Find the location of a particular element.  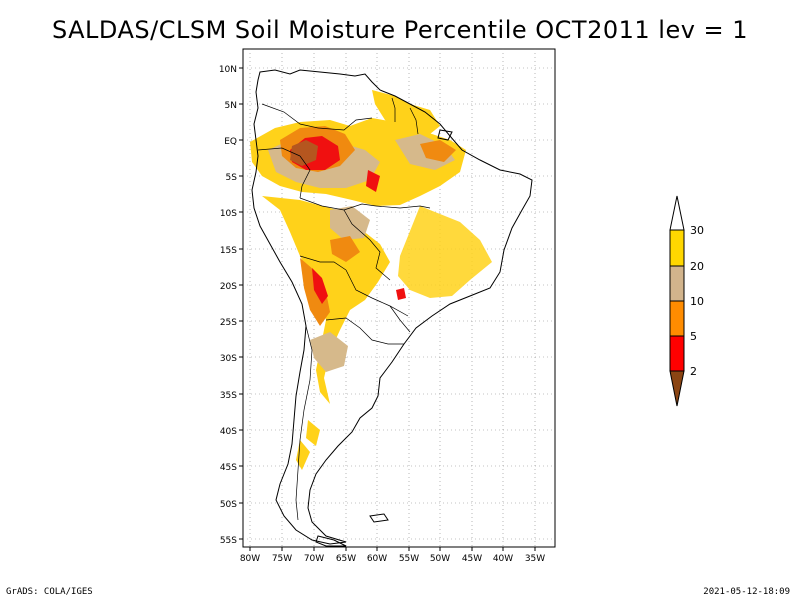

lon-label-40w: 40W is located at coordinates (503, 559).